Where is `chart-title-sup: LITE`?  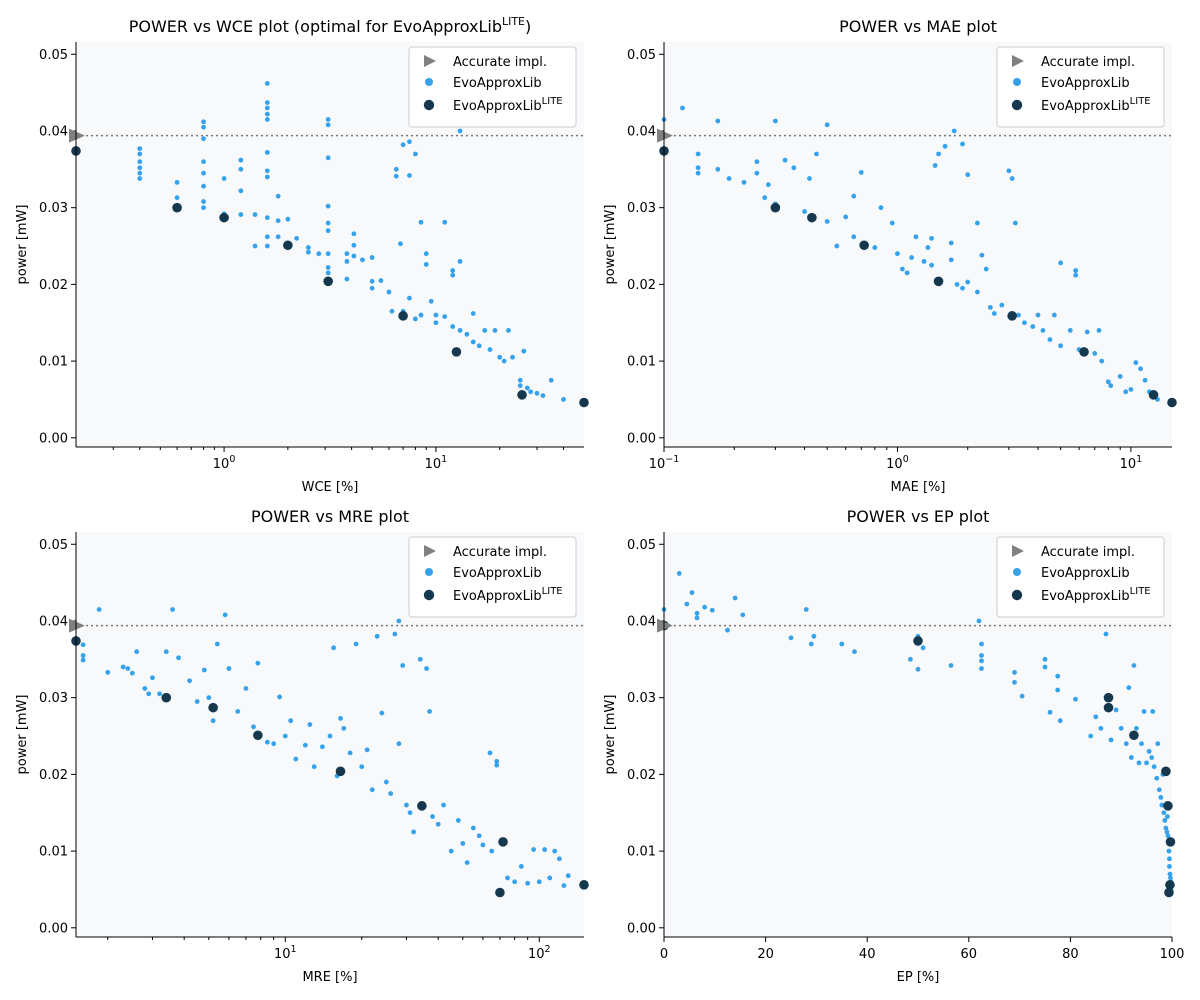 chart-title-sup: LITE is located at coordinates (513, 21).